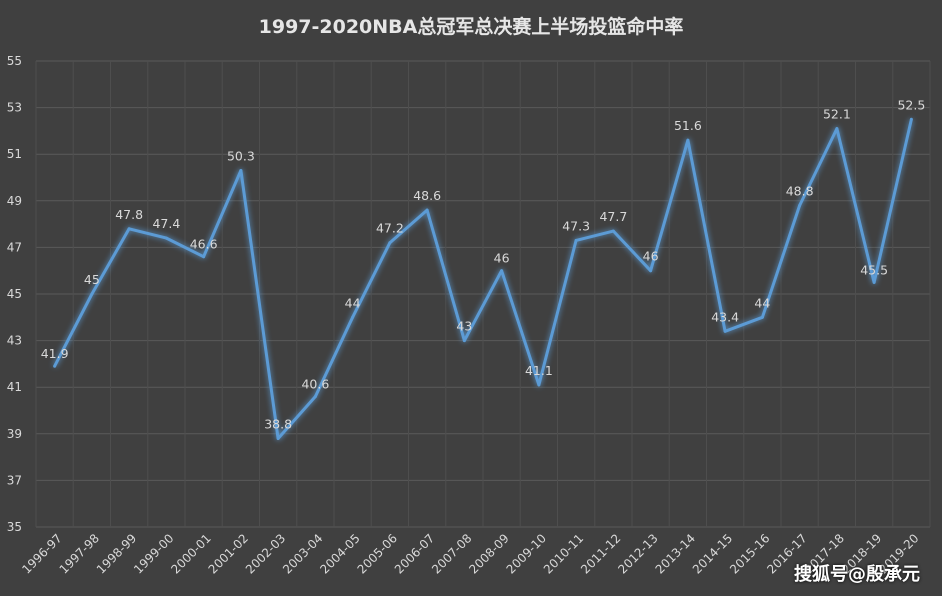 The width and height of the screenshot is (942, 596). Describe the element at coordinates (14, 434) in the screenshot. I see `y-tick-label: 39` at that location.